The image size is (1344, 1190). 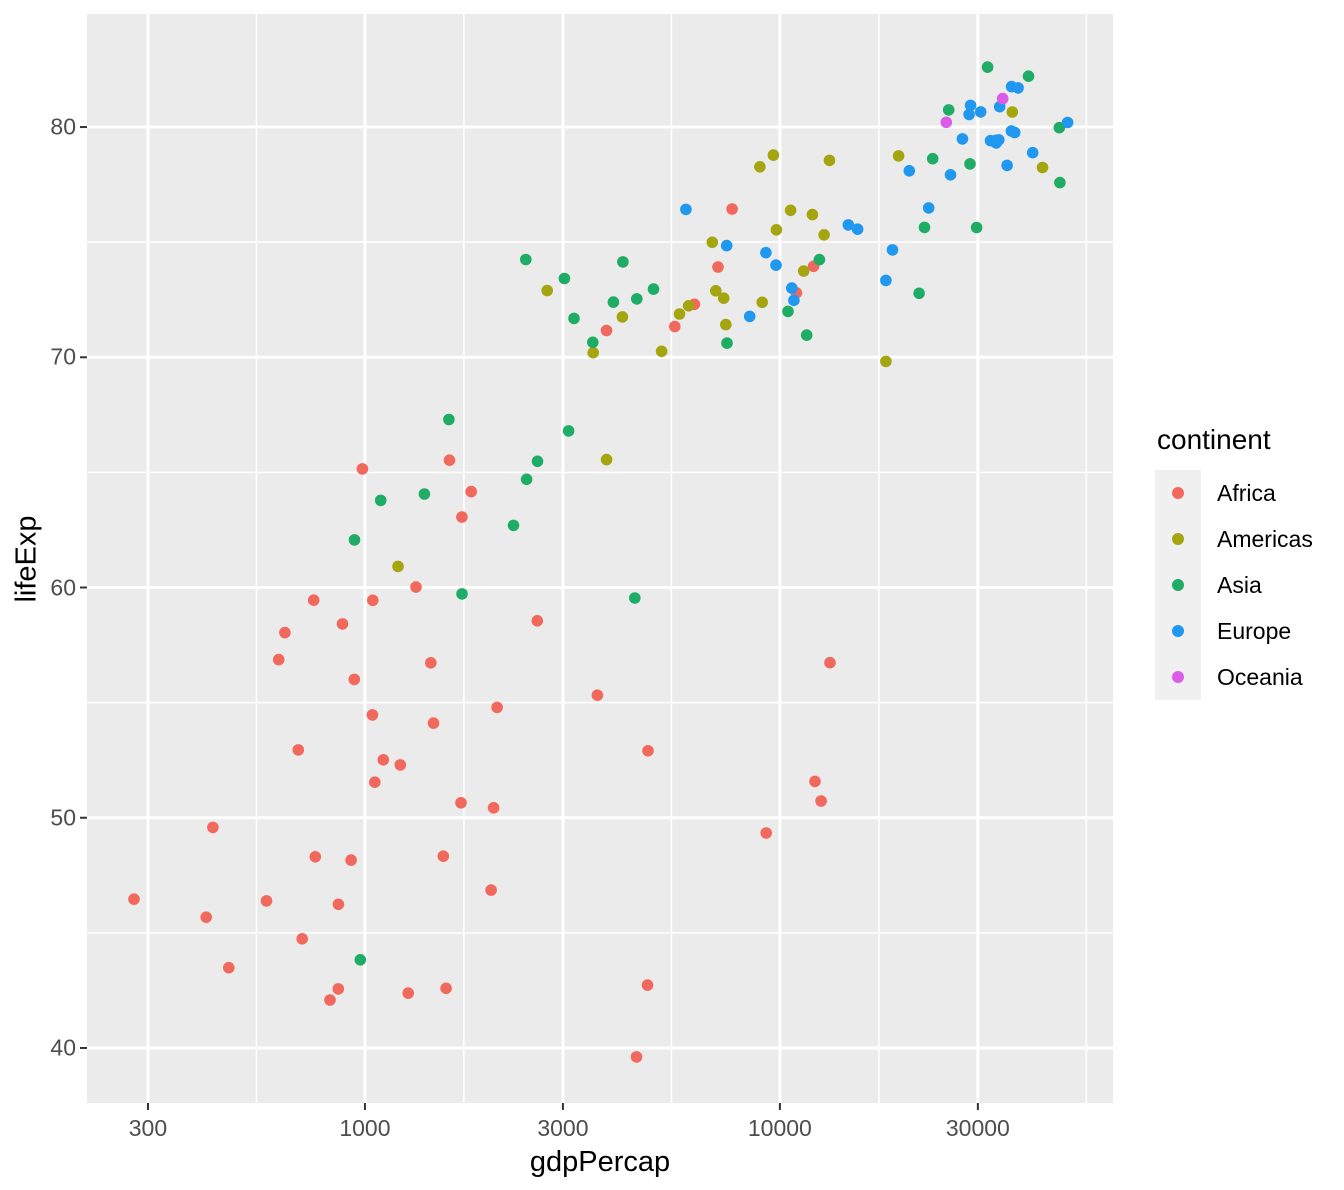 I want to click on x-axis-tick-label: 30000, so click(x=977, y=1128).